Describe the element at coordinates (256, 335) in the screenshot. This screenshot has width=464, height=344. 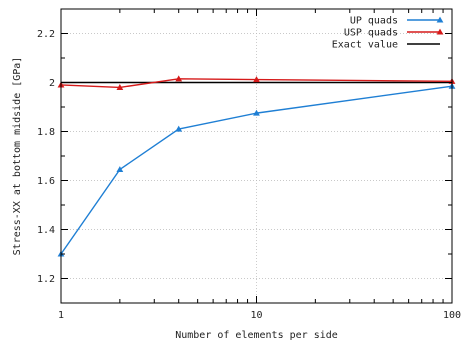
I see `x-axis-label: Number of elements per side` at that location.